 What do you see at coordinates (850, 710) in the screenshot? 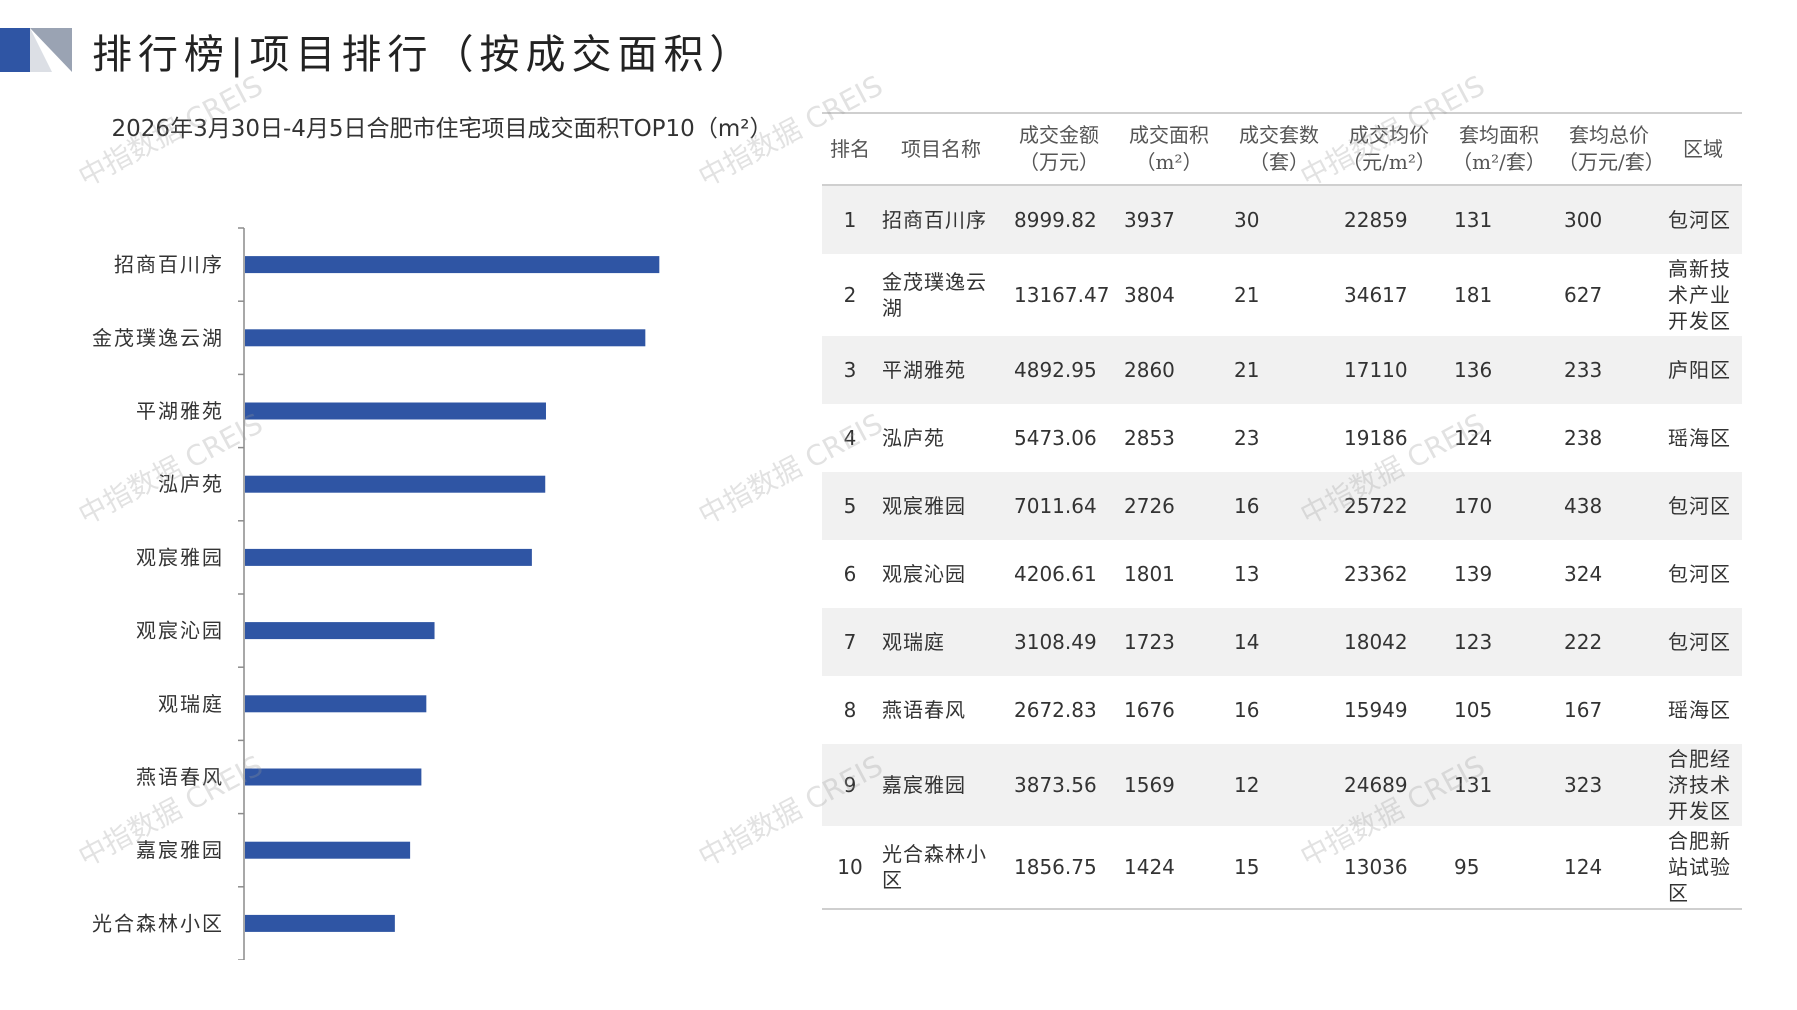
I see `table-cell: 8` at bounding box center [850, 710].